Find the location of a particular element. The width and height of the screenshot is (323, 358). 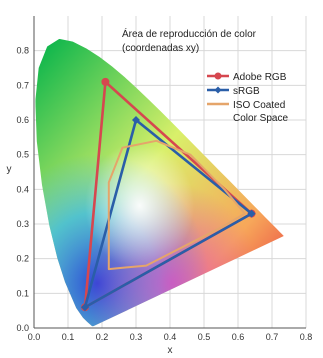

legend-adobe-rgb-label: Adobe RGB is located at coordinates (260, 77).